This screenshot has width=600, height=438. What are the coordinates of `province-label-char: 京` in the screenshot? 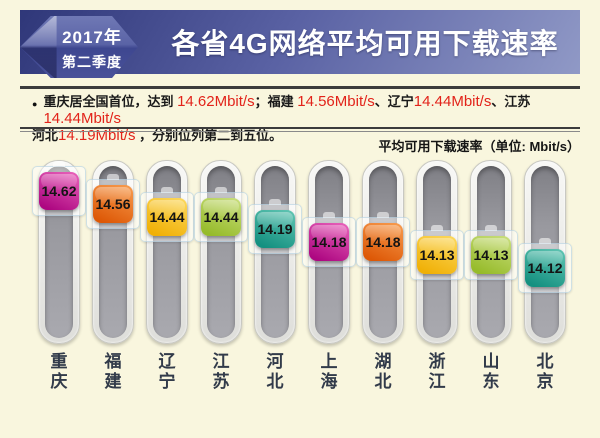 It's located at (545, 381).